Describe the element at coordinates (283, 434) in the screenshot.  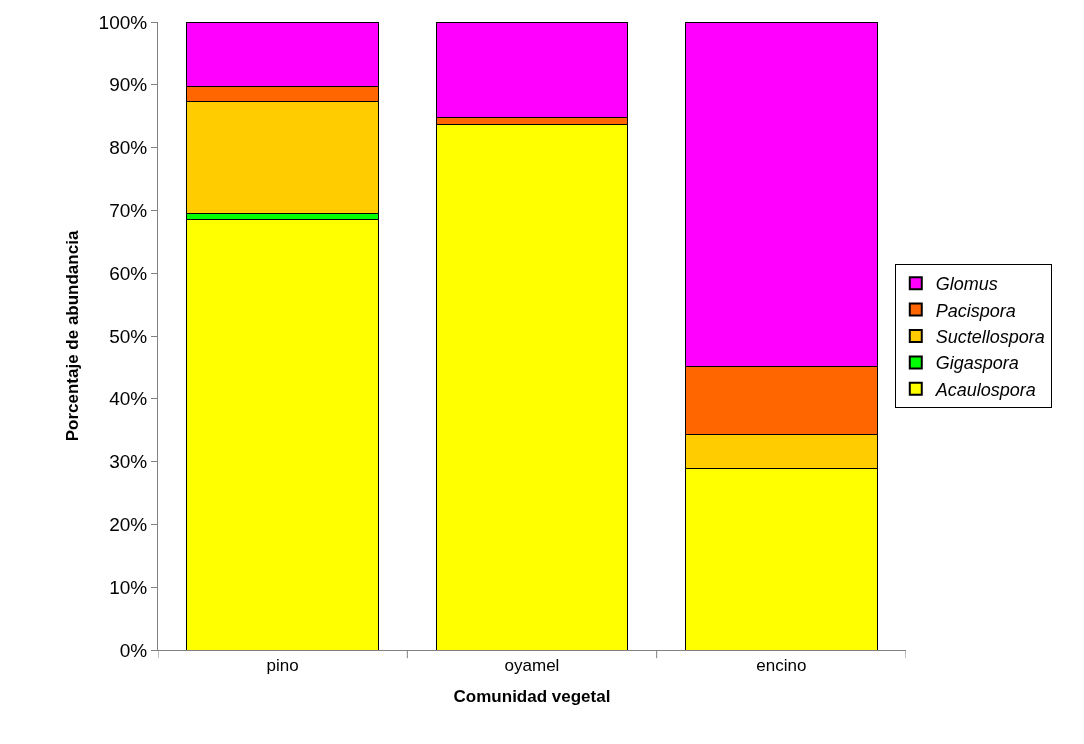
I see `bar` at that location.